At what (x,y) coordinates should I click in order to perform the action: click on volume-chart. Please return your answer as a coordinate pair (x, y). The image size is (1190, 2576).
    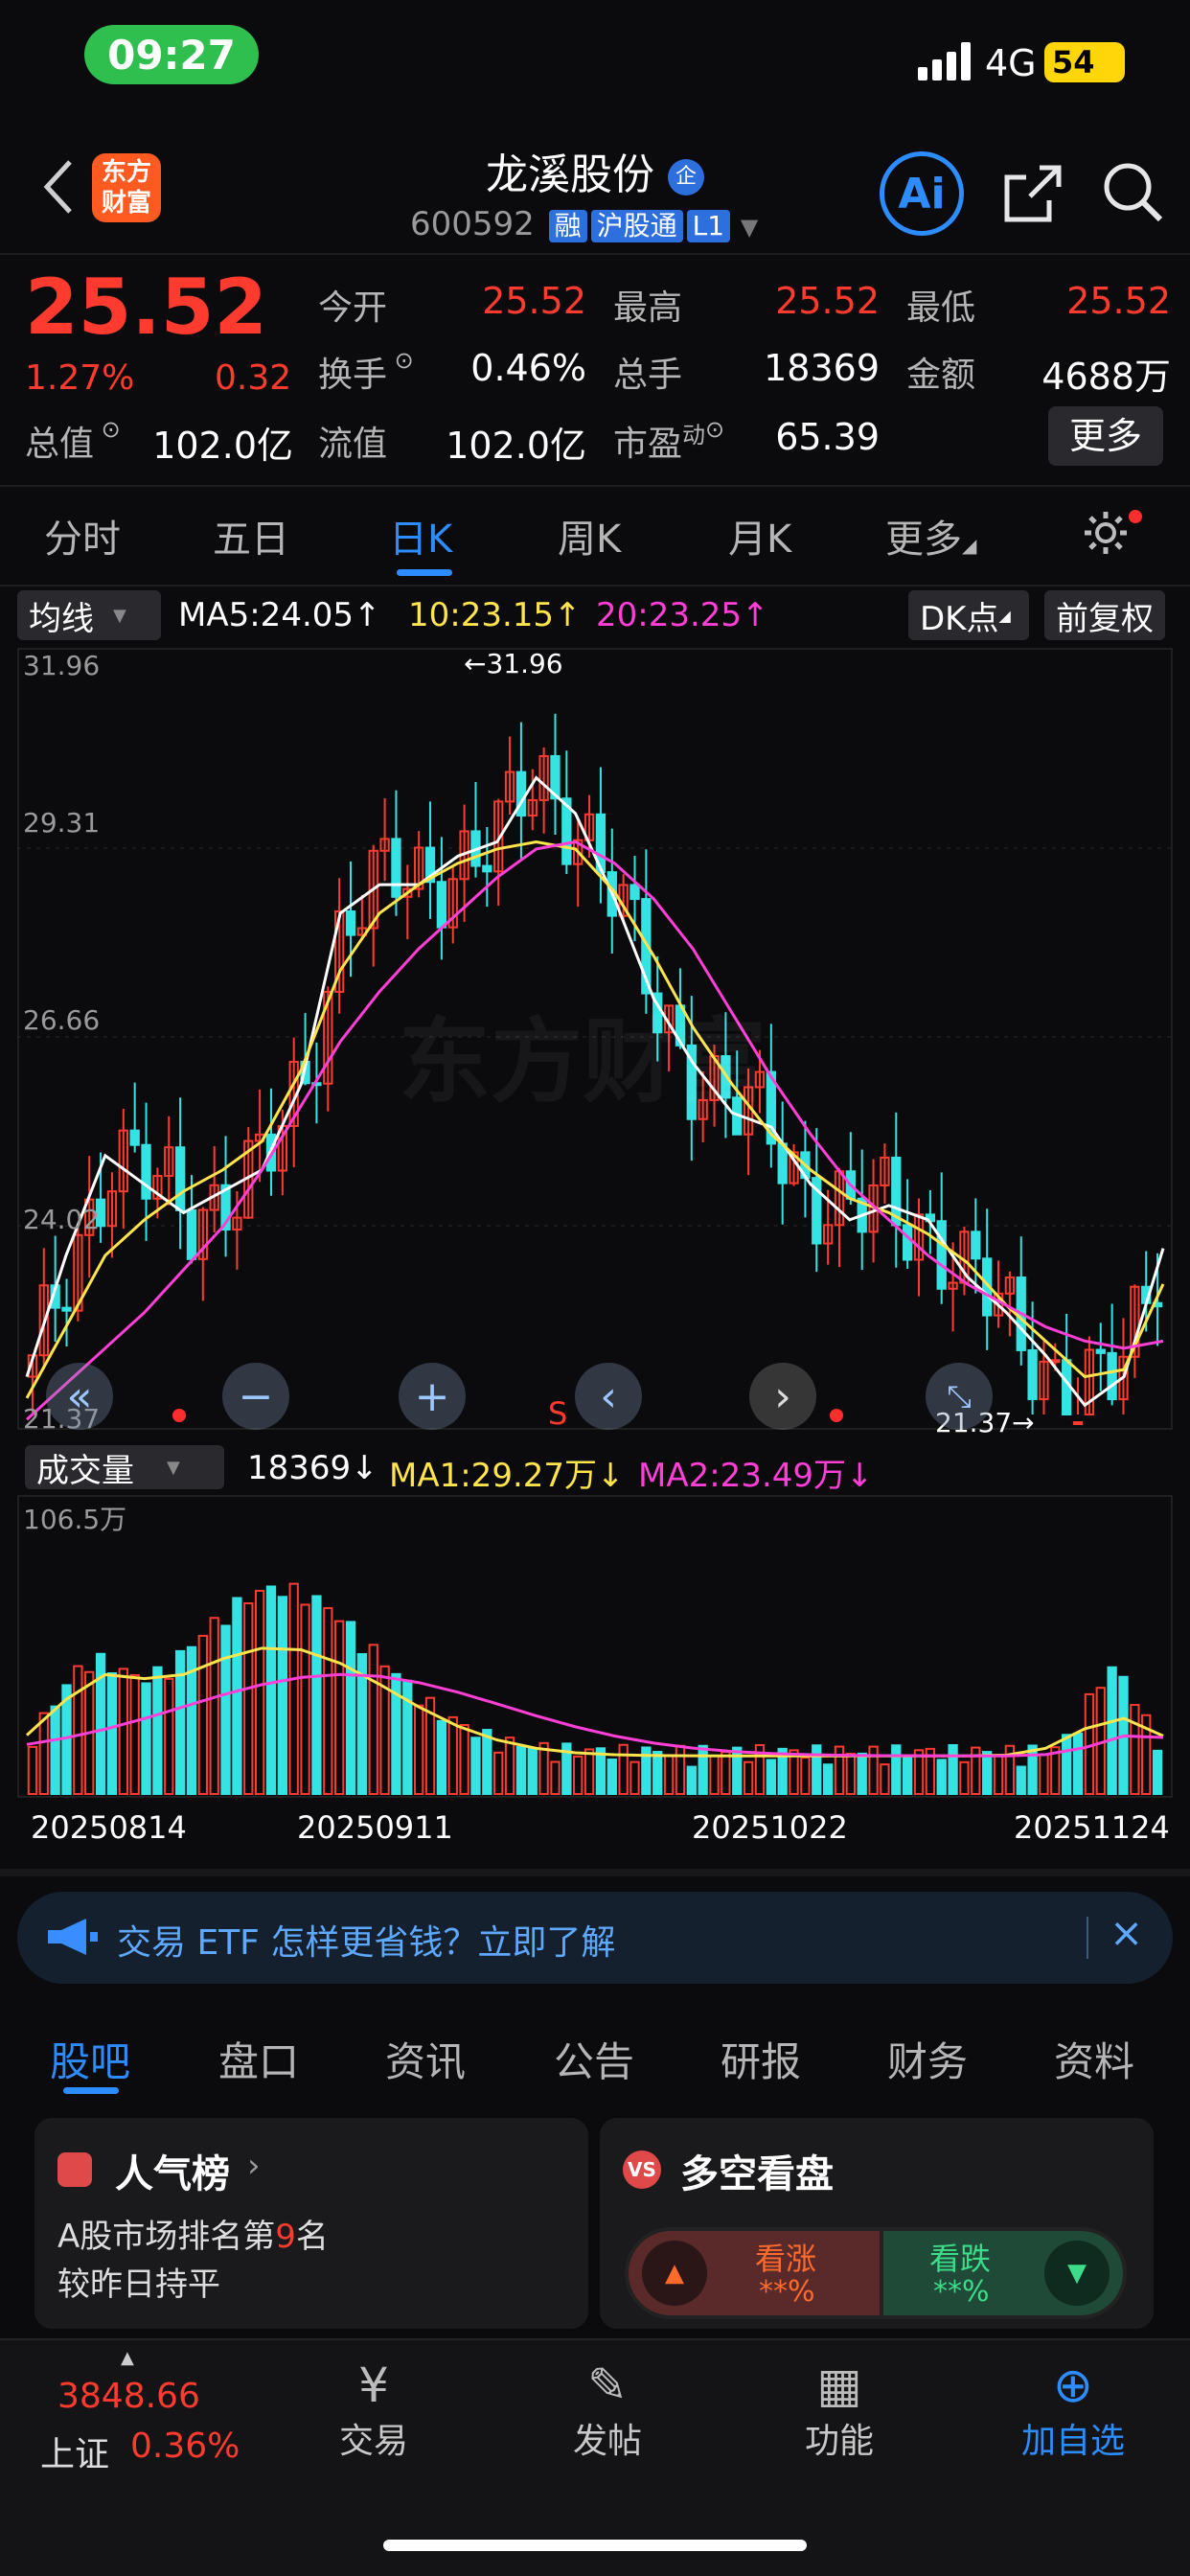
    Looking at the image, I should click on (595, 1646).